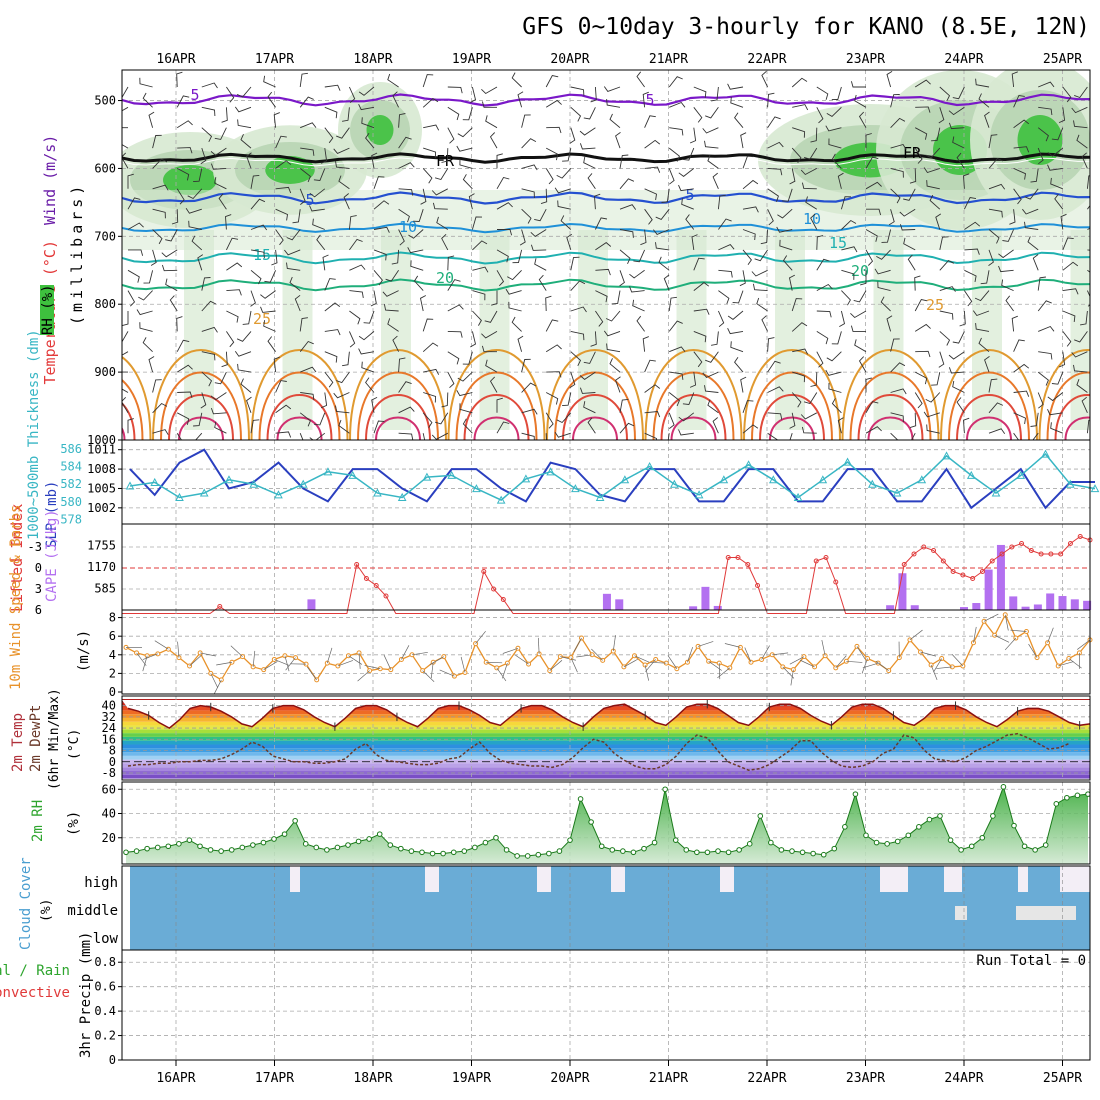 This screenshot has height=1100, width=1100. I want to click on y-tick-label: 600, so click(105, 168).